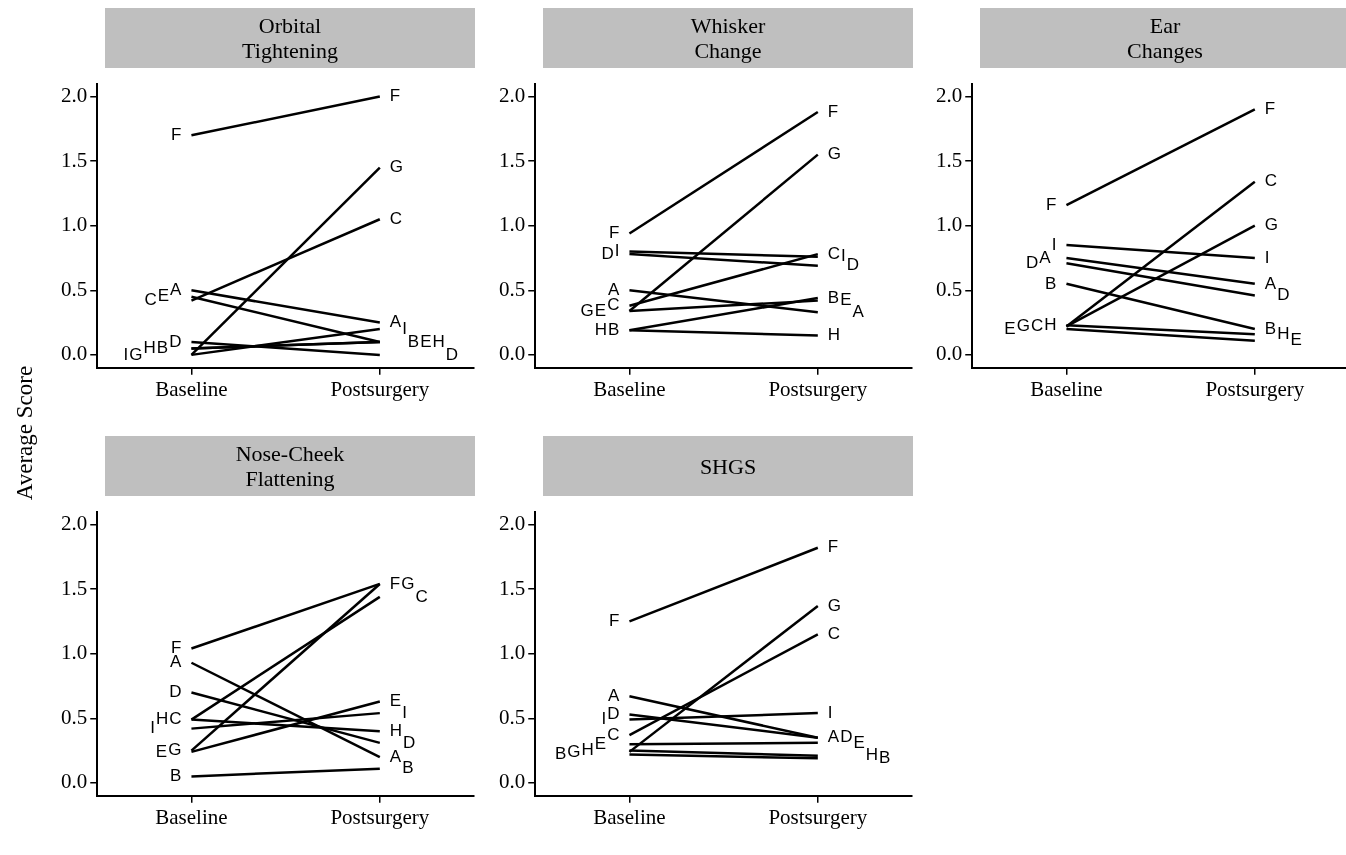 The width and height of the screenshot is (1346, 855). Describe the element at coordinates (728, 38) in the screenshot. I see `chart-title: Whisker Change` at that location.